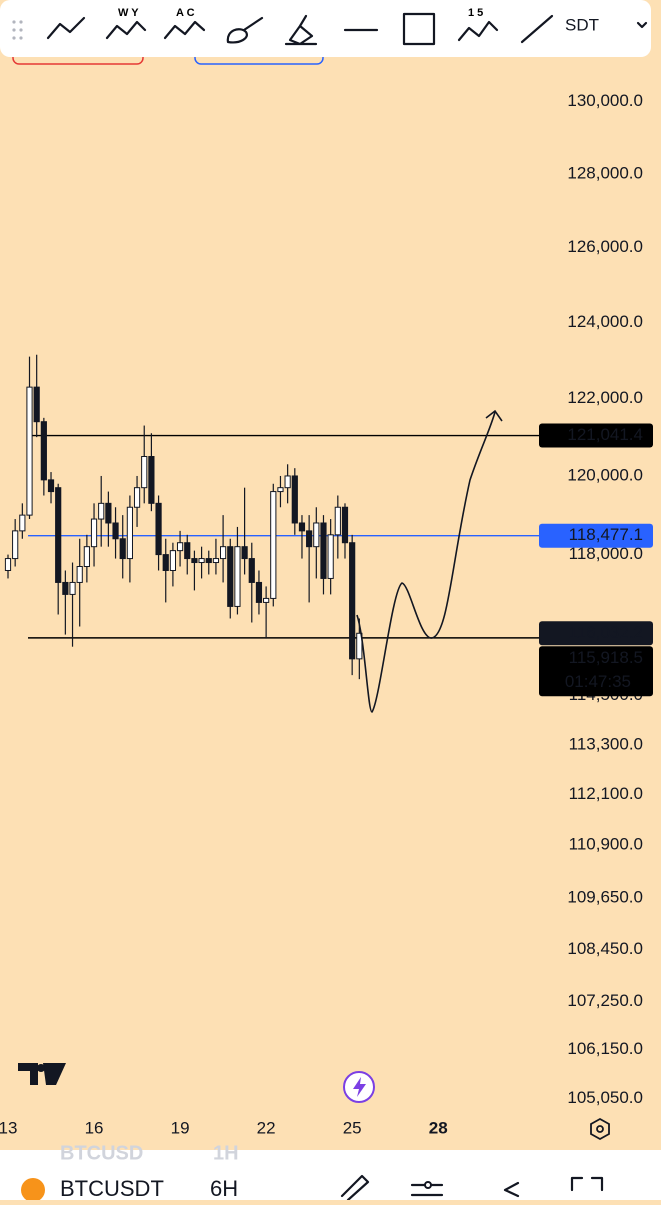 The width and height of the screenshot is (661, 1205). What do you see at coordinates (605, 1097) in the screenshot?
I see `y-tick-label: 105,050.0` at bounding box center [605, 1097].